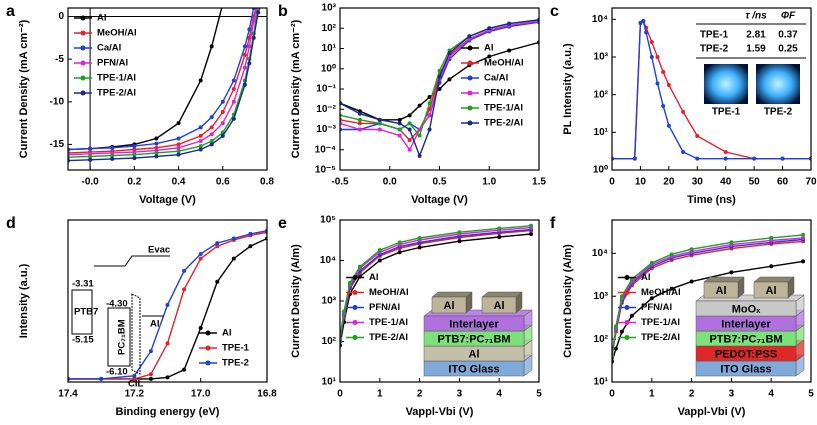 This screenshot has width=817, height=425. What do you see at coordinates (788, 16) in the screenshot?
I see `table-header: ΦF` at bounding box center [788, 16].